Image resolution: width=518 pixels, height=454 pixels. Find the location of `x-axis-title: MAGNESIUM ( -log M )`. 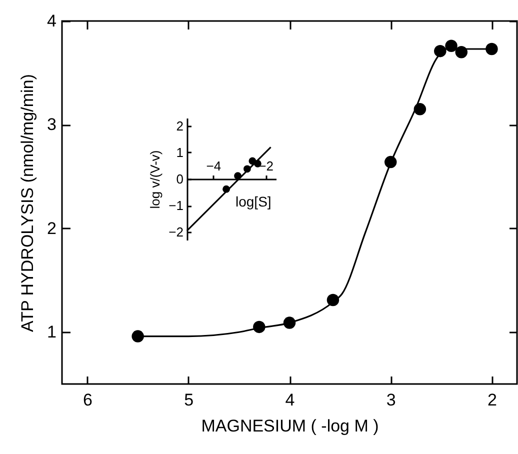

x-axis-title: MAGNESIUM ( -log M ) is located at coordinates (290, 426).